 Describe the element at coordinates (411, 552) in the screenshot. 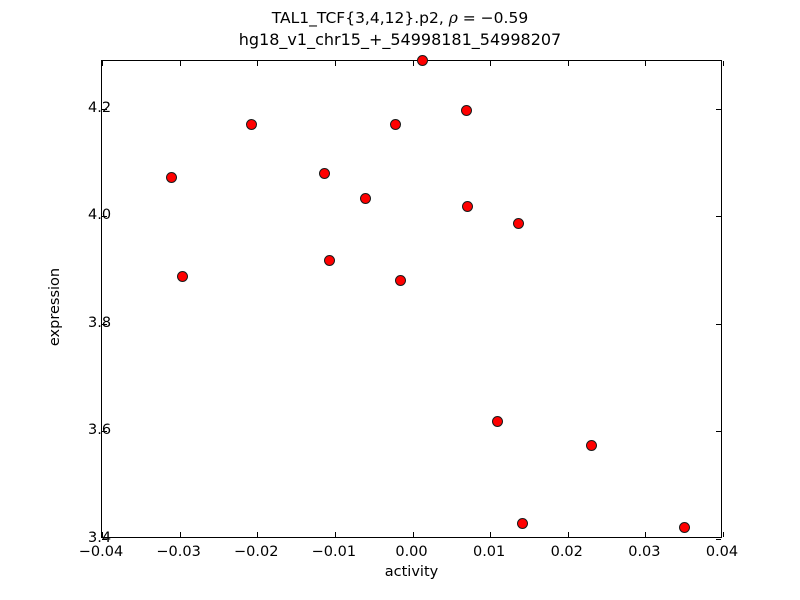

I see `x-tick-label: 0.00` at that location.